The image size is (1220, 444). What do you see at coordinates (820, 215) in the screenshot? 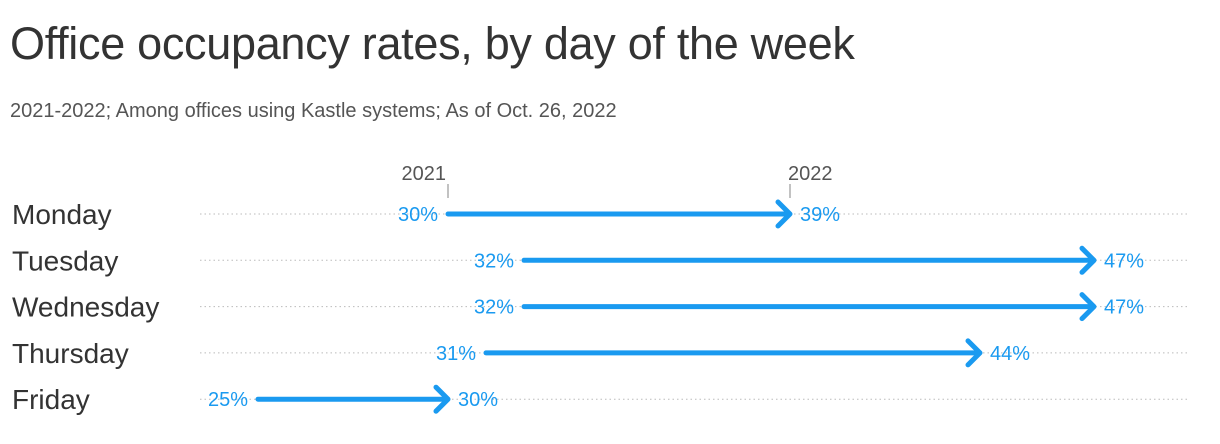
I see `end-value-label: 39%` at bounding box center [820, 215].